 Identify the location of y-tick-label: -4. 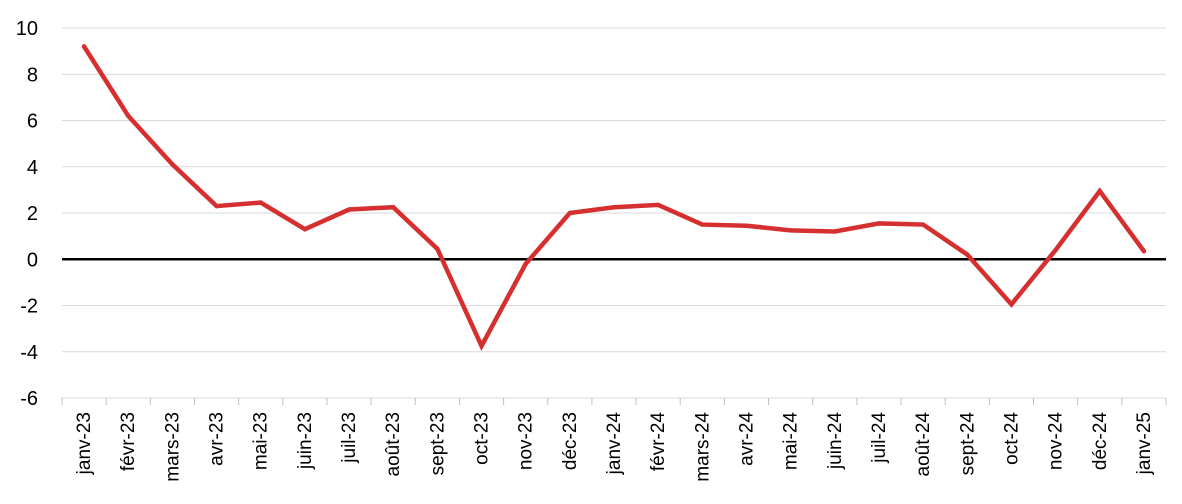
(29, 353).